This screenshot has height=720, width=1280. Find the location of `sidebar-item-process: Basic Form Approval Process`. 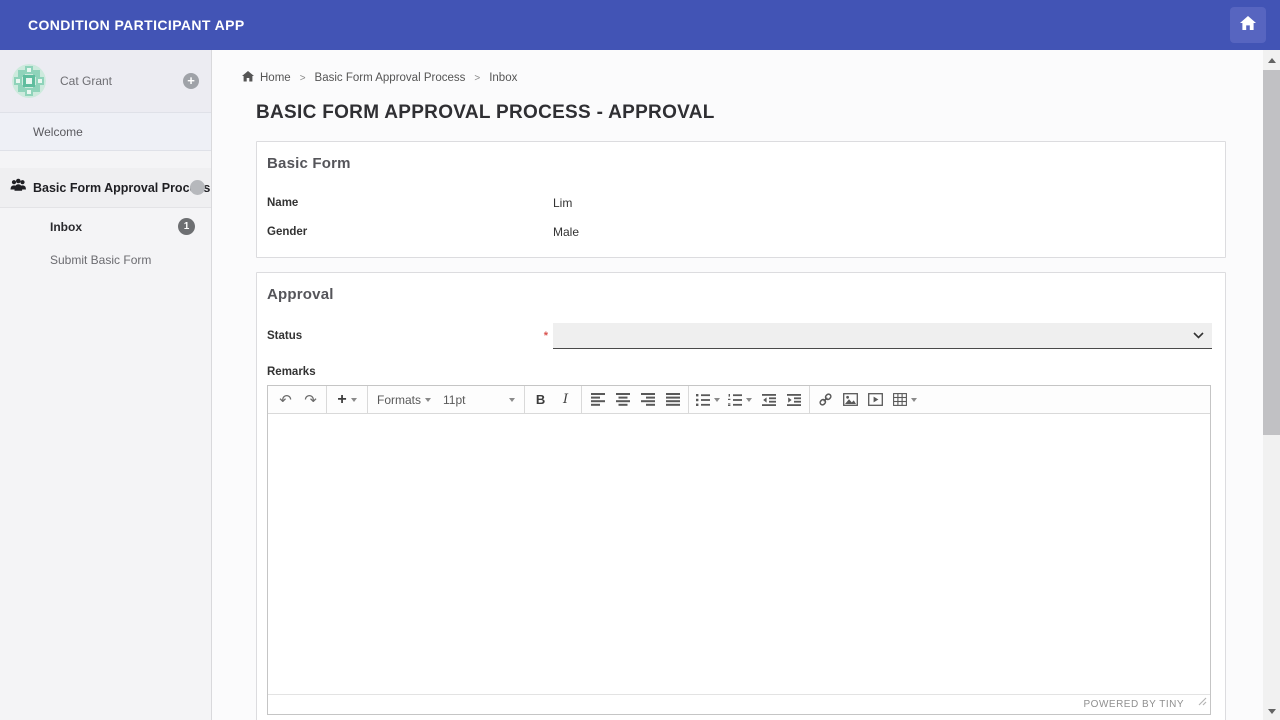

sidebar-item-process: Basic Form Approval Process is located at coordinates (105, 188).